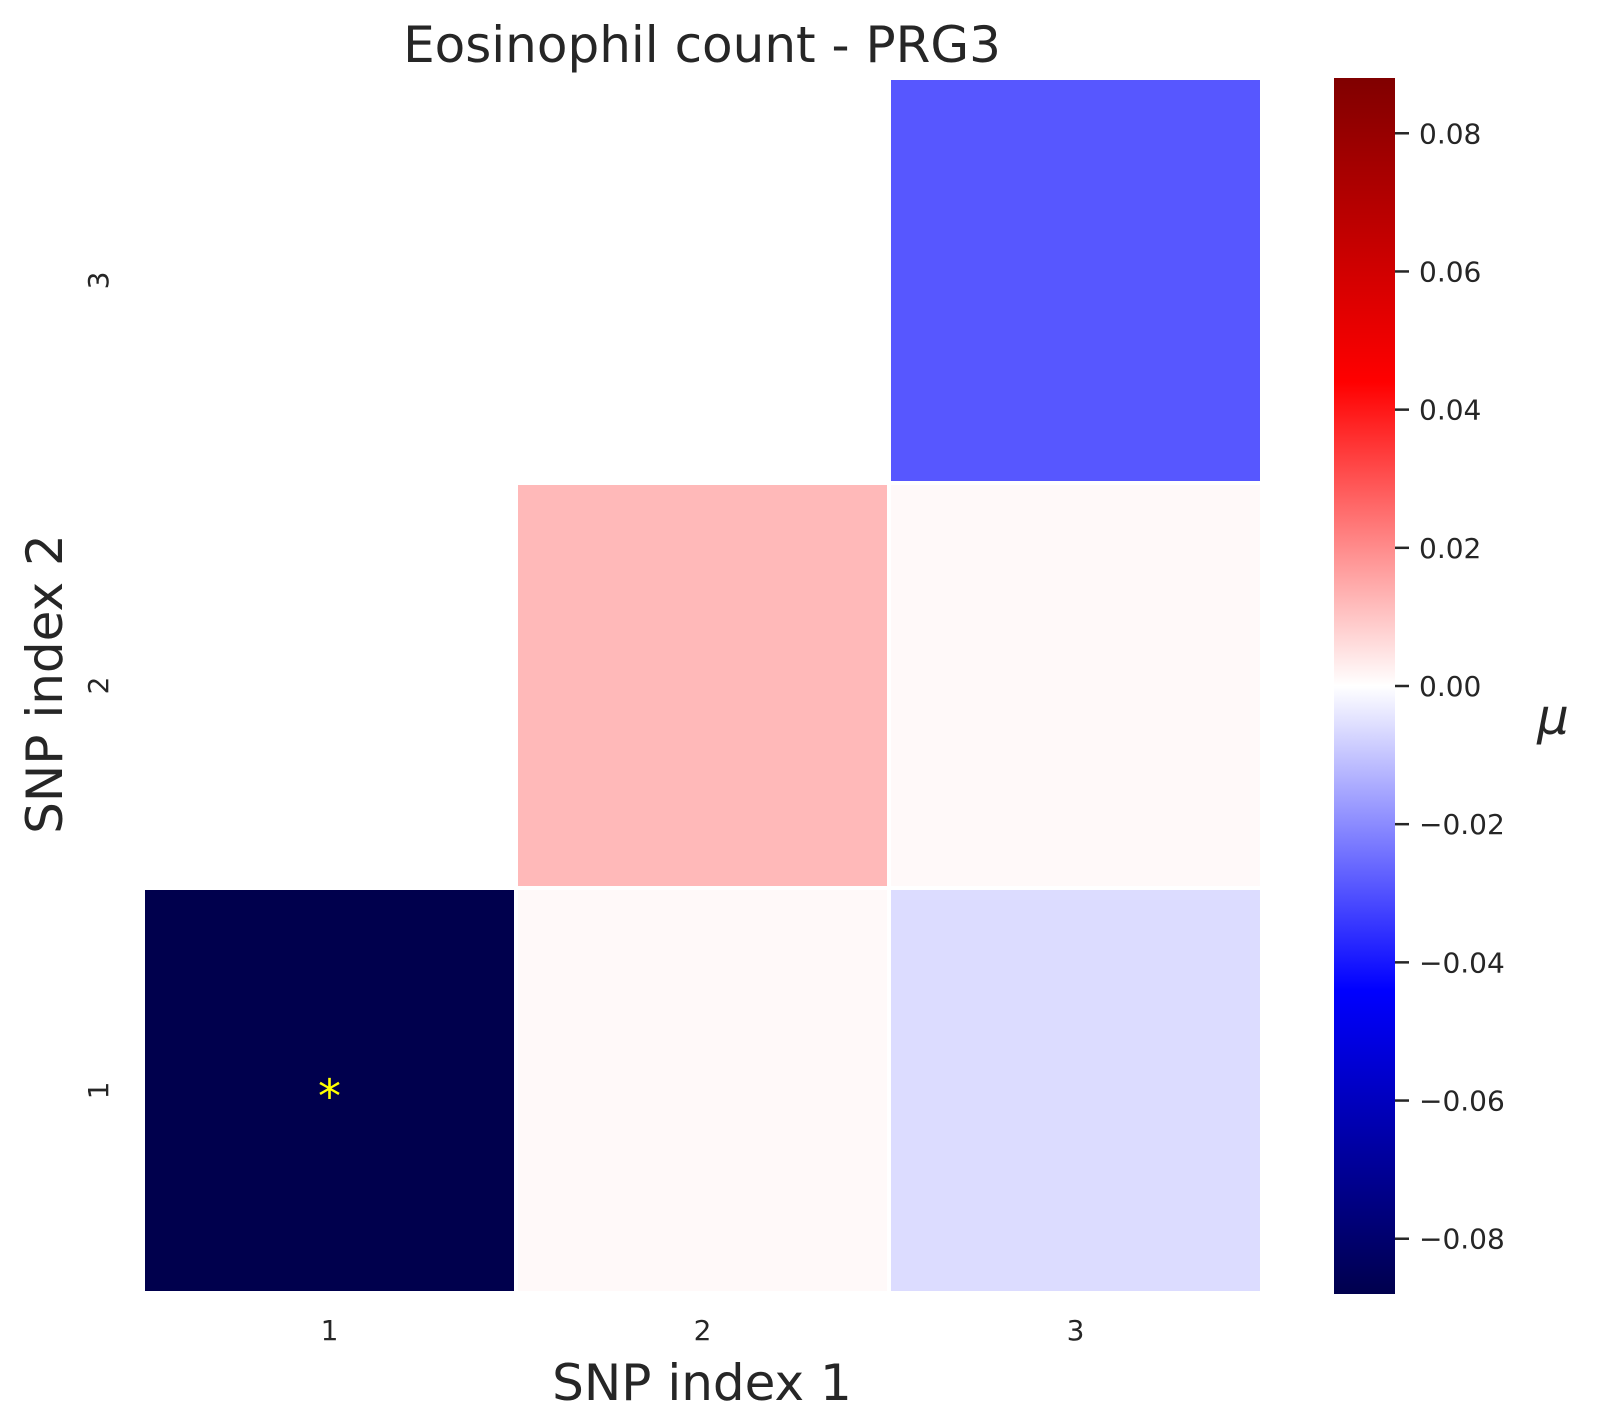  Describe the element at coordinates (98, 1091) in the screenshot. I see `y-tick-label: 1` at that location.